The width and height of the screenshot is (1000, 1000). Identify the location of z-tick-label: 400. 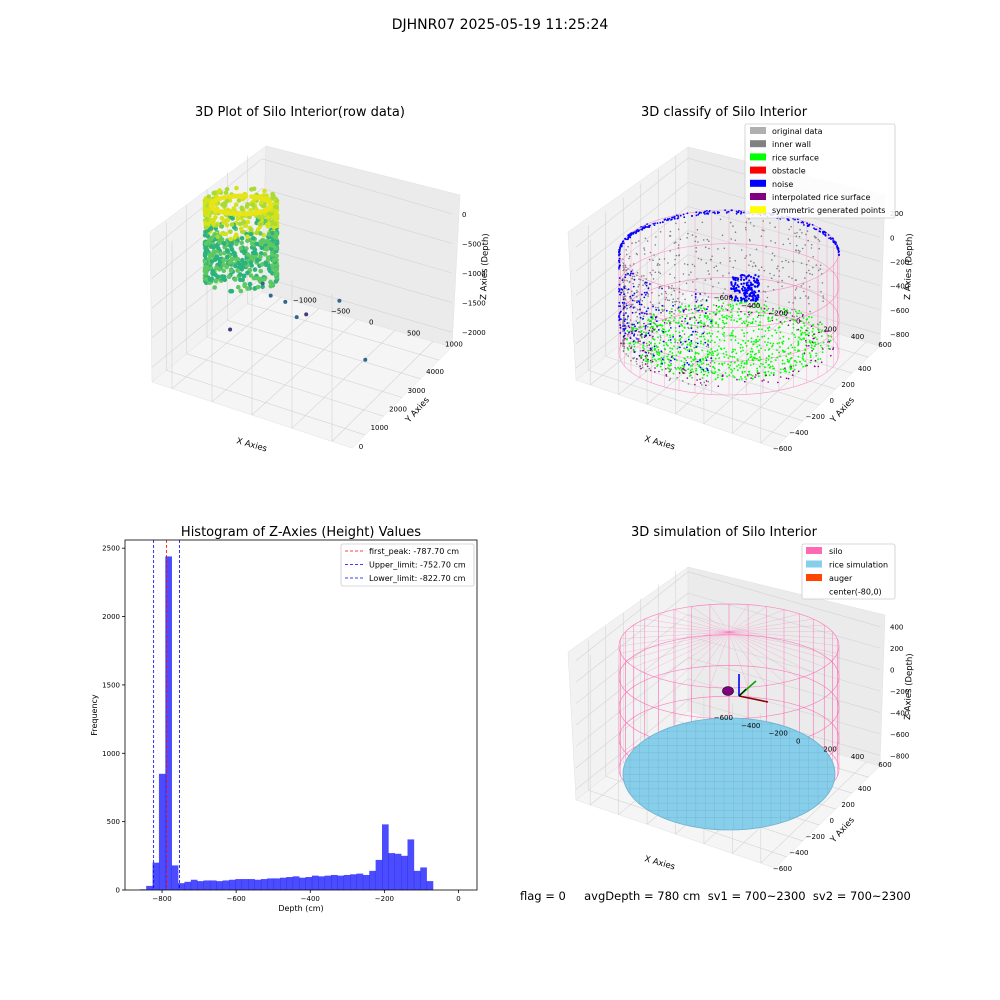
(896, 628).